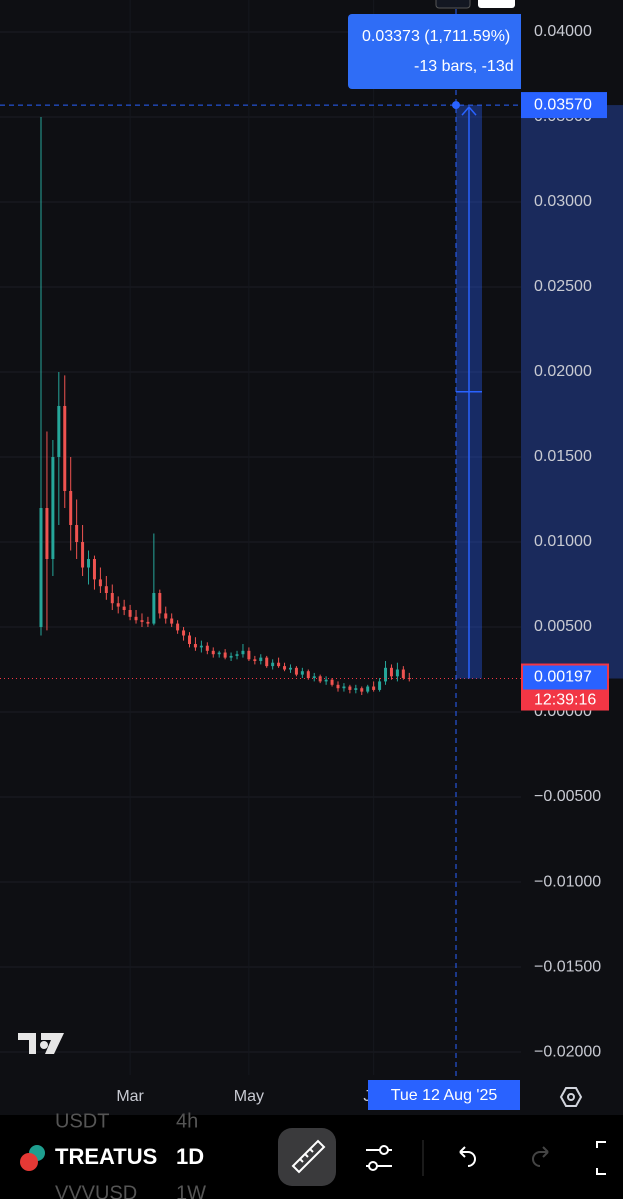 This screenshot has height=1199, width=623. Describe the element at coordinates (106, 1156) in the screenshot. I see `symbol-name: TREATUS` at that location.